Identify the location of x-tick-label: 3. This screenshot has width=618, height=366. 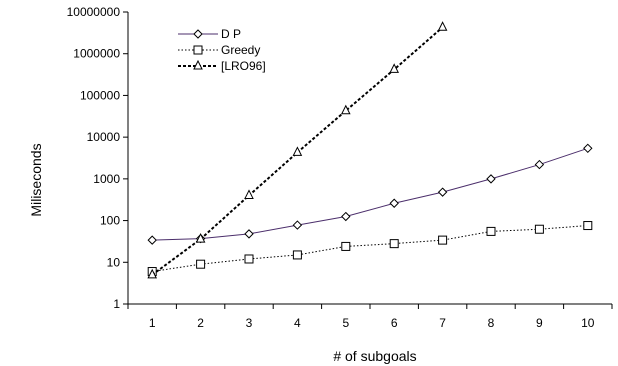
(249, 323).